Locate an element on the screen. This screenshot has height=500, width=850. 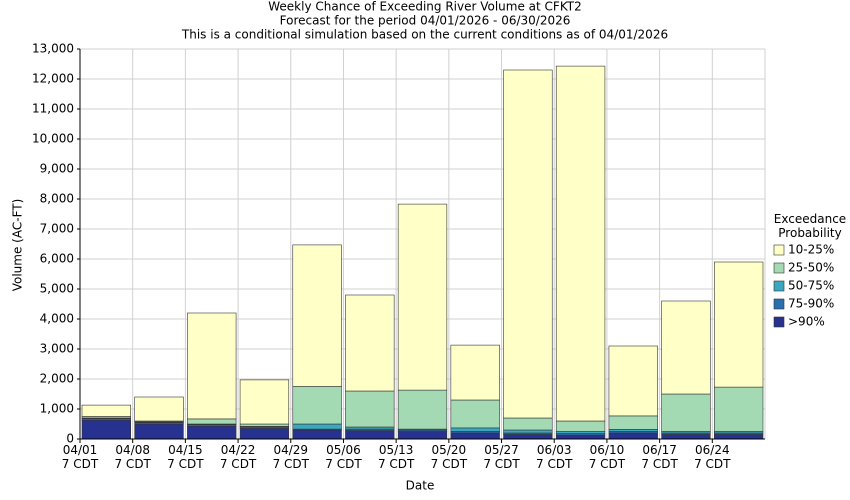
x-tick-label: 06/03 7 CDT is located at coordinates (554, 457).